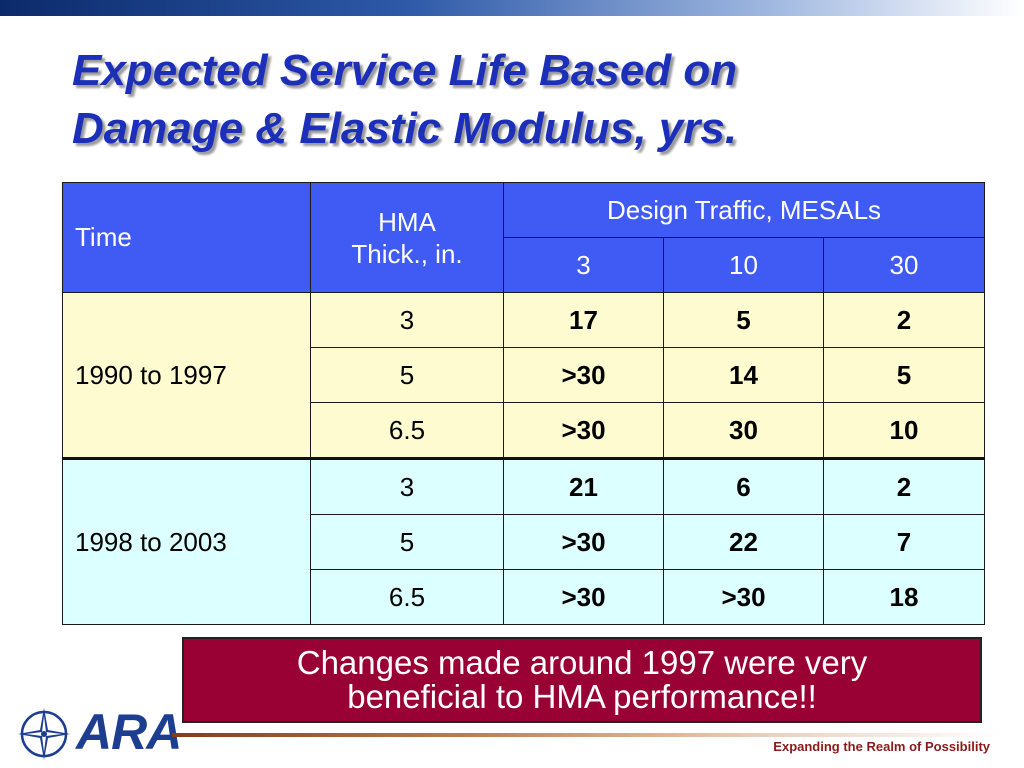  Describe the element at coordinates (904, 597) in the screenshot. I see `value-cell: 18` at that location.